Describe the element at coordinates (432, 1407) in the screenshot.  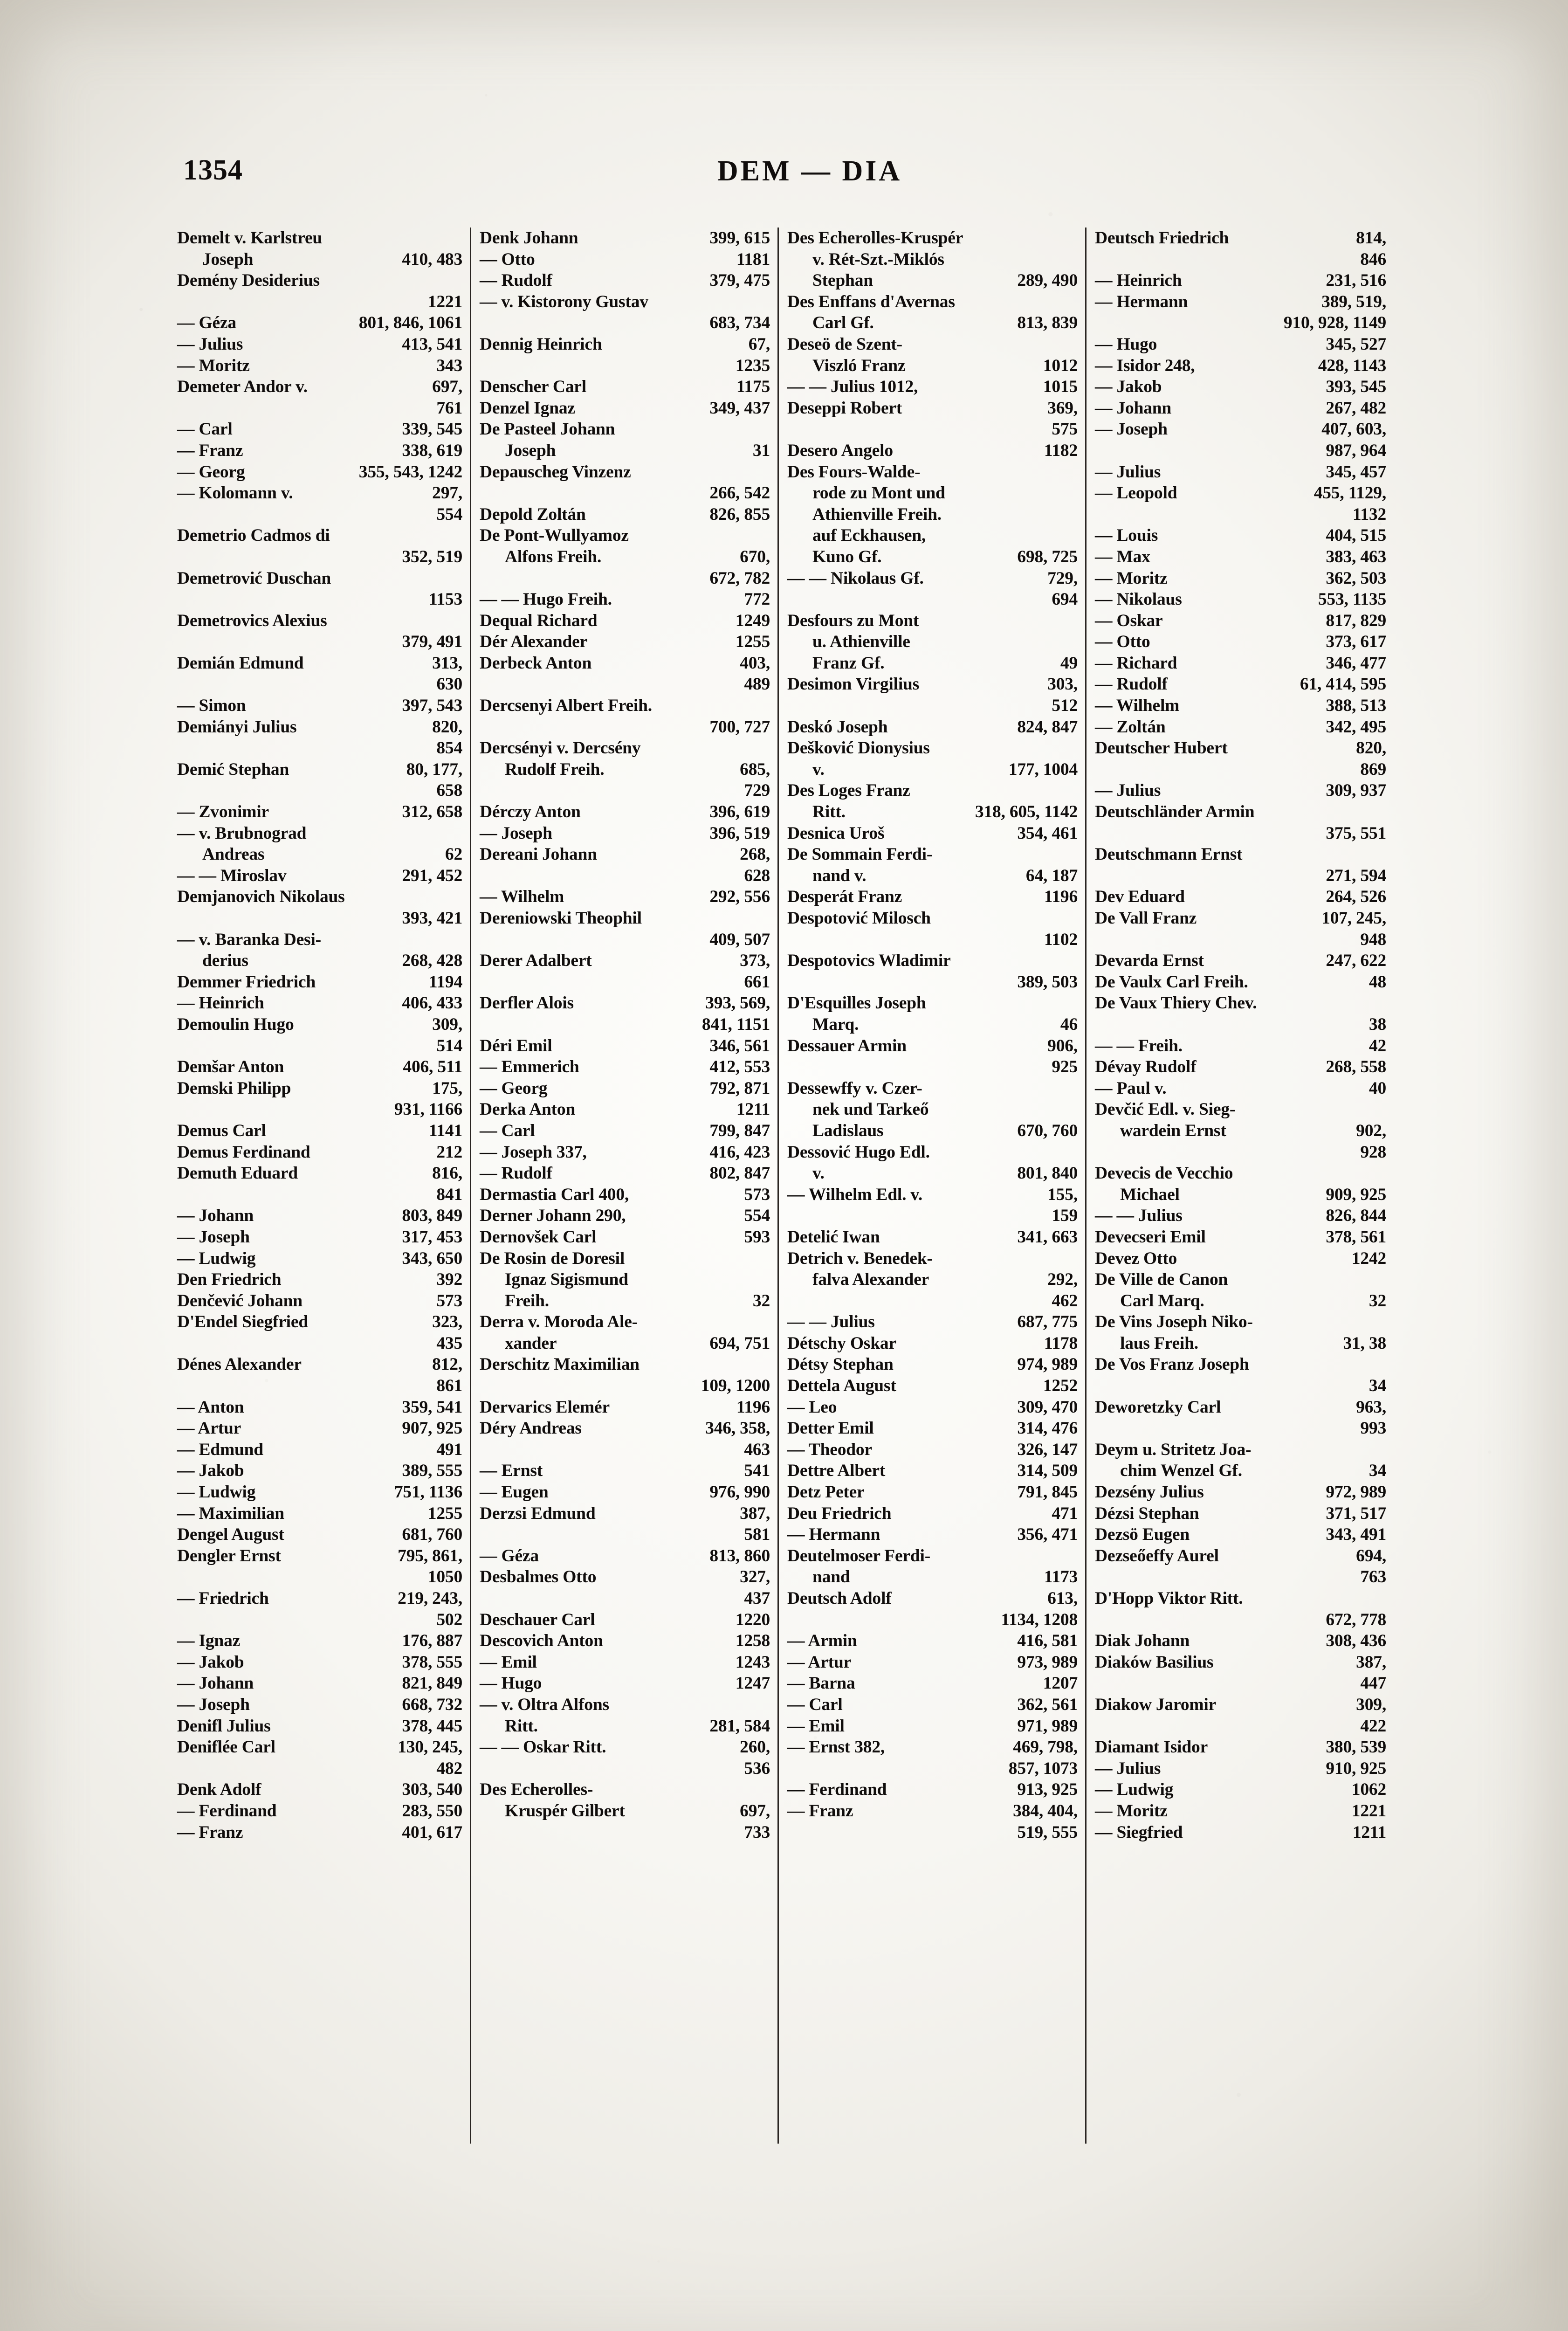
I see `entry-page-numbers: 359, 541` at that location.